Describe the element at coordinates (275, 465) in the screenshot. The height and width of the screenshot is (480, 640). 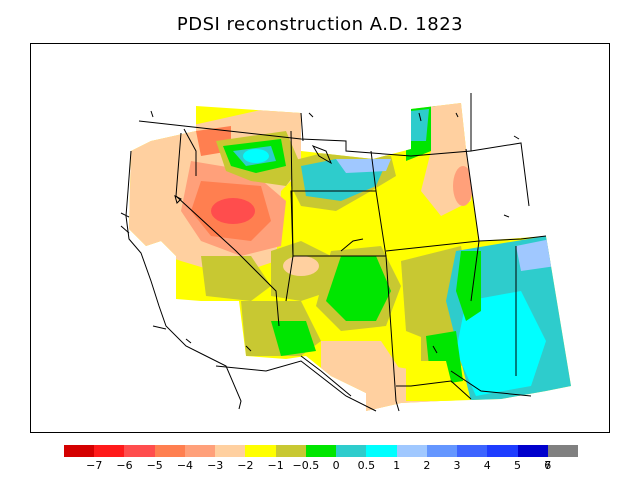
I see `colorbar-label: −1` at that location.